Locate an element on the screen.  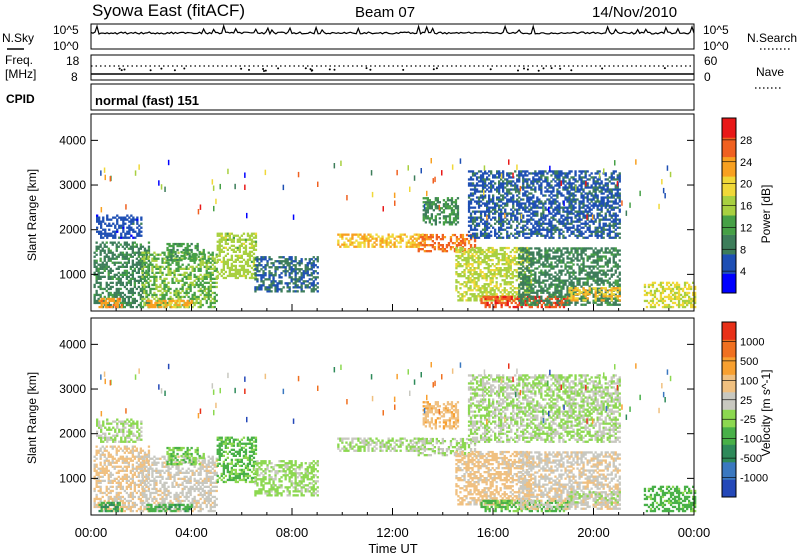
noise-right-tick-bottom: 10^0 is located at coordinates (716, 46).